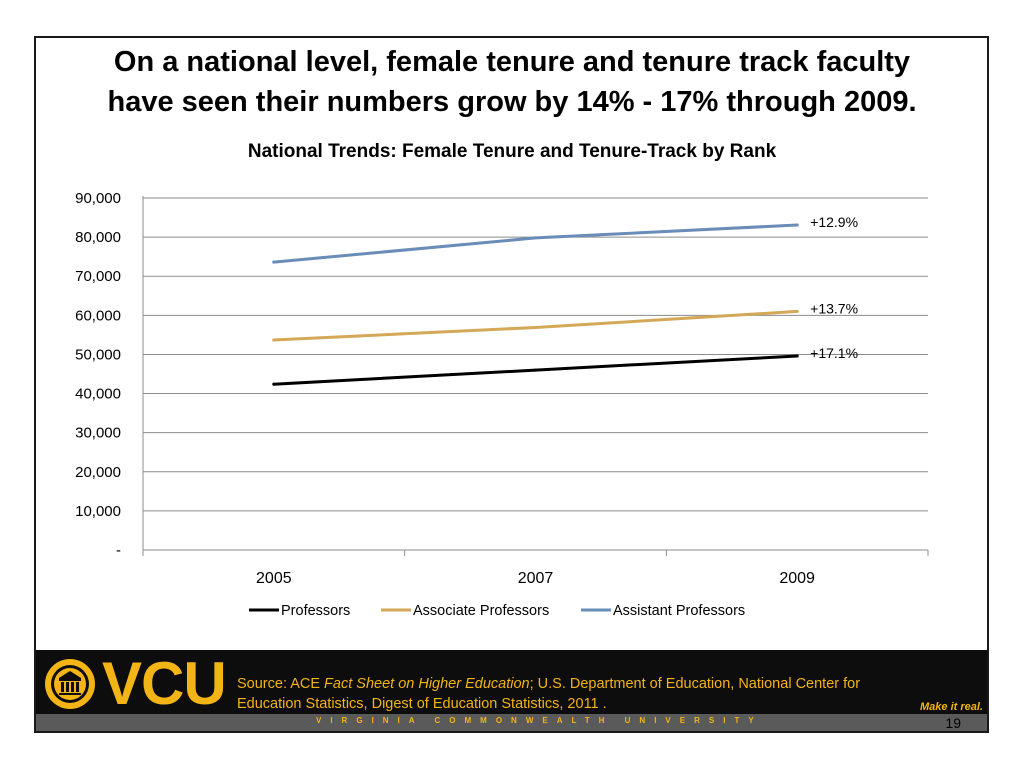 This screenshot has width=1024, height=768. What do you see at coordinates (281, 684) in the screenshot?
I see `source-prefix: Source: ACE` at bounding box center [281, 684].